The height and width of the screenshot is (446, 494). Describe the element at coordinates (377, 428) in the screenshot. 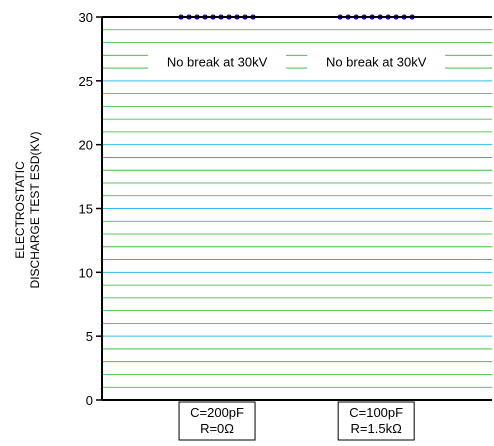

I see `category-label-line: R=1.5kΩ` at that location.